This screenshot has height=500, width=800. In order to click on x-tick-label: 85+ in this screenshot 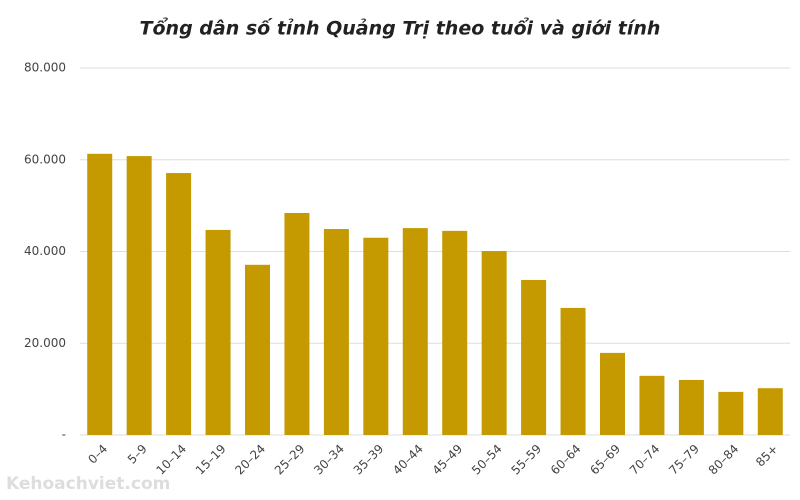, I will do `click(767, 456)`.